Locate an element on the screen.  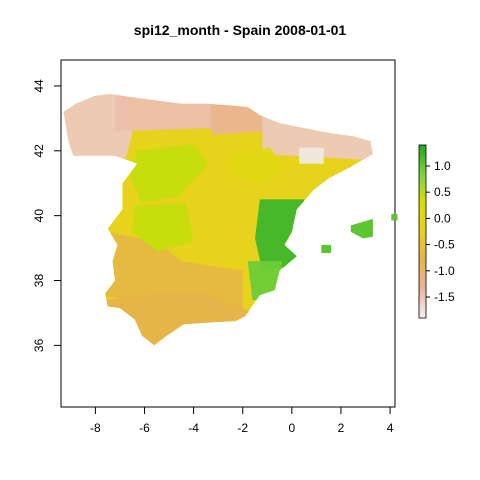
x-tick-label: 4 is located at coordinates (390, 428).